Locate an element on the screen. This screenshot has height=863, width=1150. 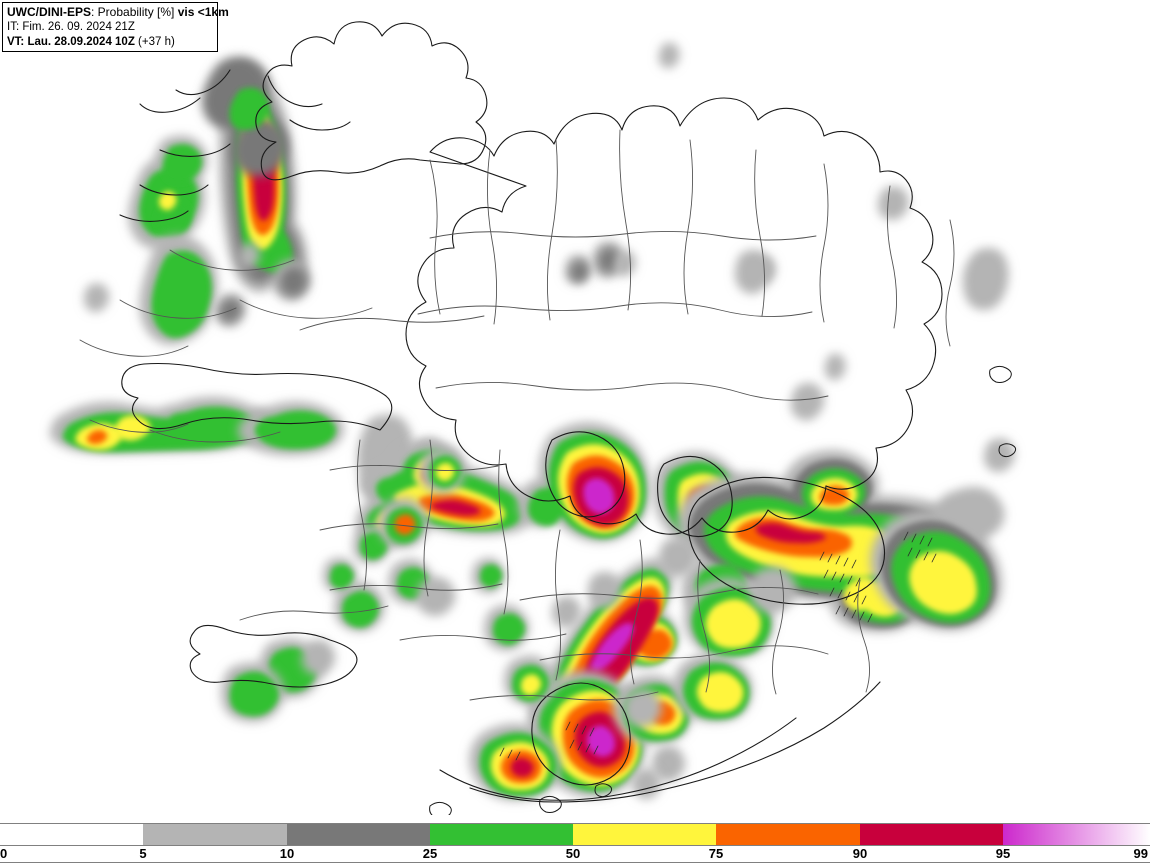
colorbar-tick-99: 99 is located at coordinates (1140, 853).